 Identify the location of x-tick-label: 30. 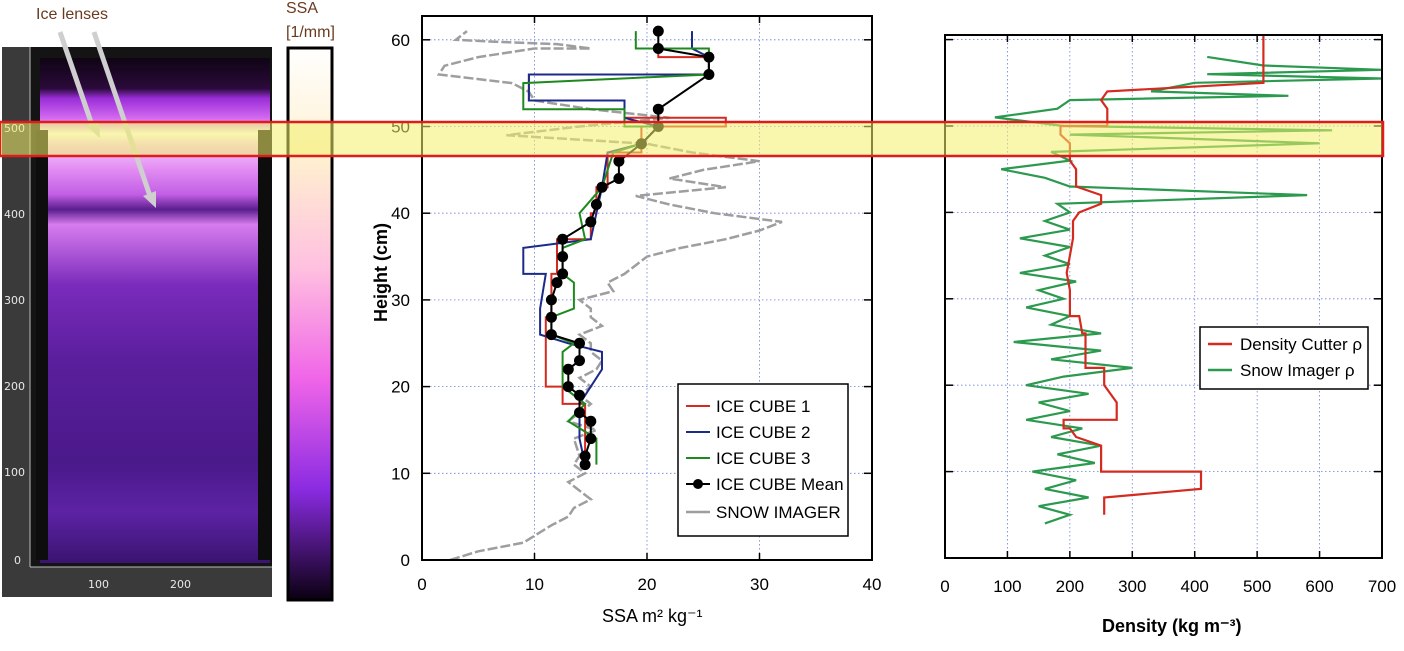
(759, 584).